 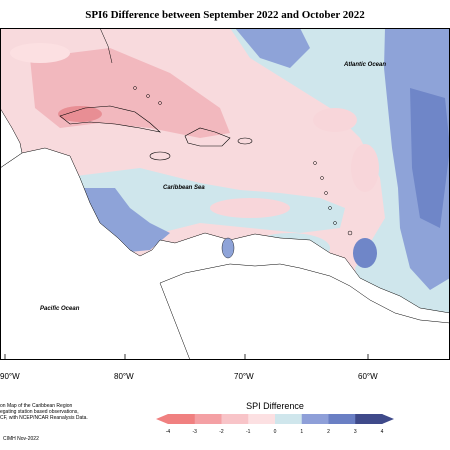 I want to click on lake-maracaibo, so click(x=228, y=248).